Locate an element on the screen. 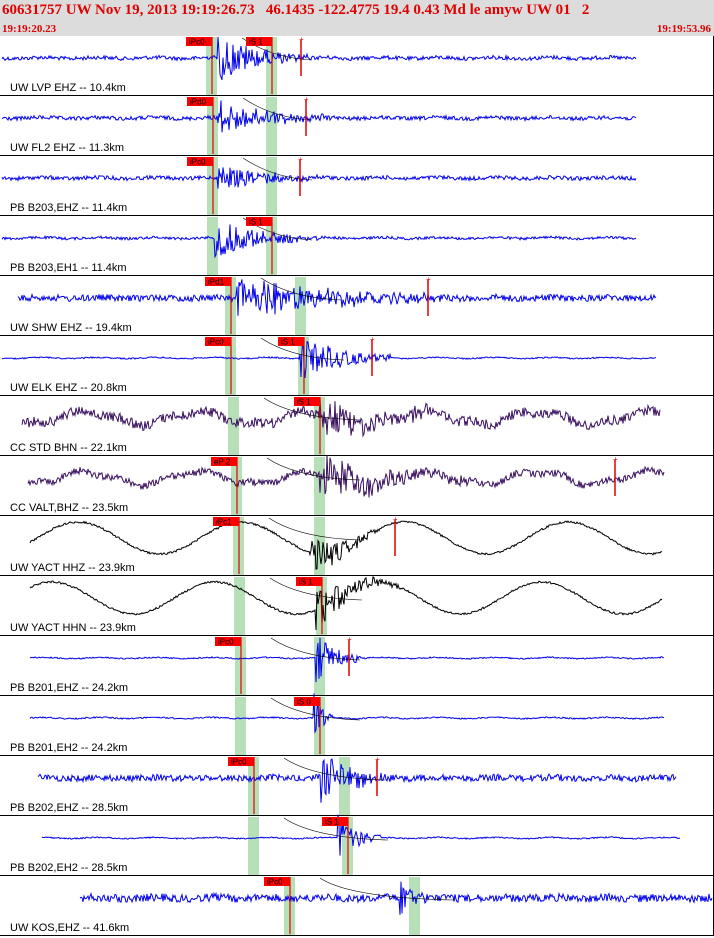  end-time: 19:19:53.96 is located at coordinates (683, 29).